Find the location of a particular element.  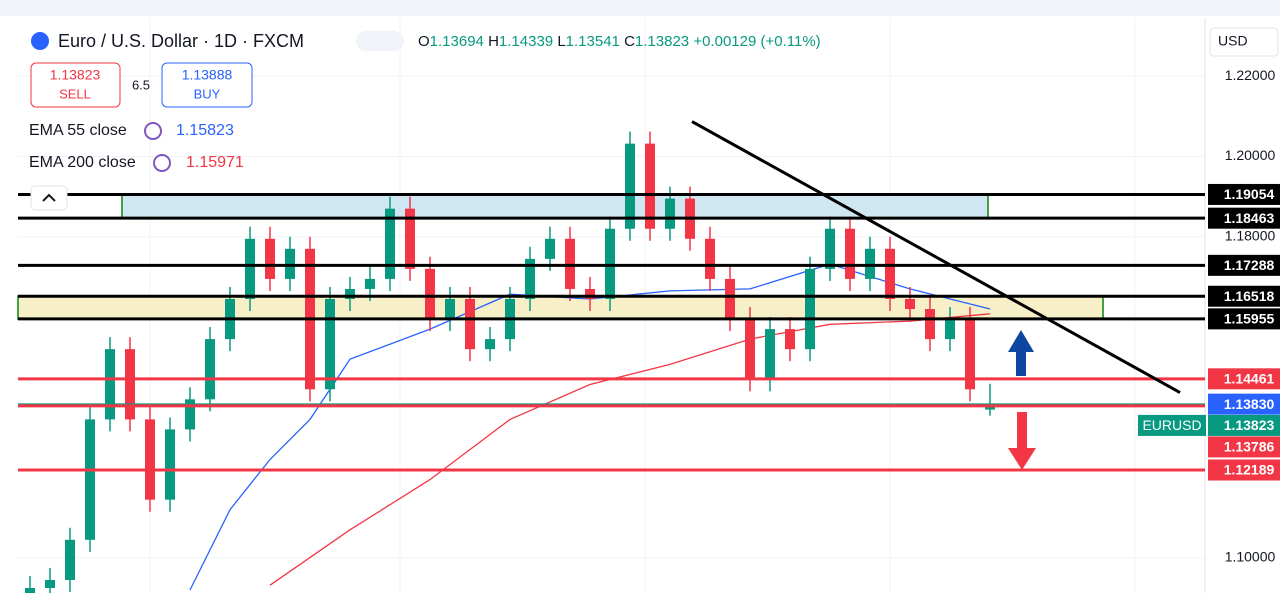

y-tick-label: 1.20000 is located at coordinates (1250, 155).